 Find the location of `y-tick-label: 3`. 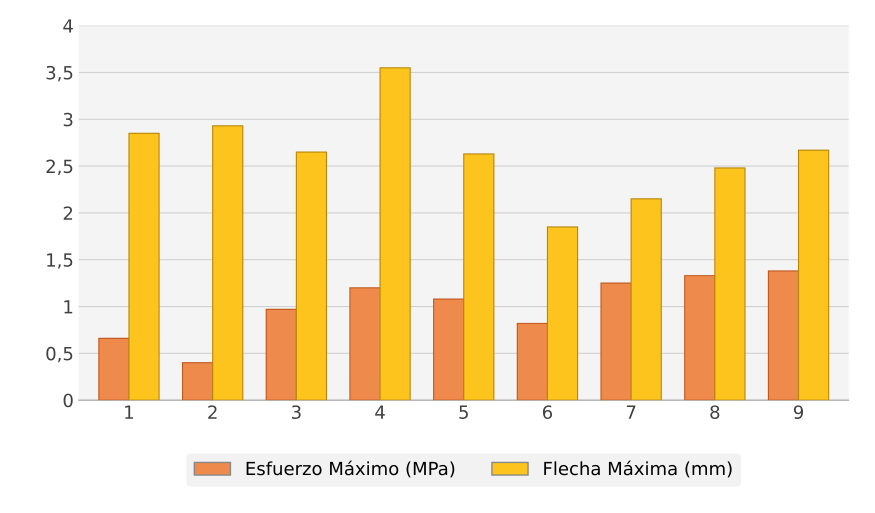

y-tick-label: 3 is located at coordinates (68, 119).